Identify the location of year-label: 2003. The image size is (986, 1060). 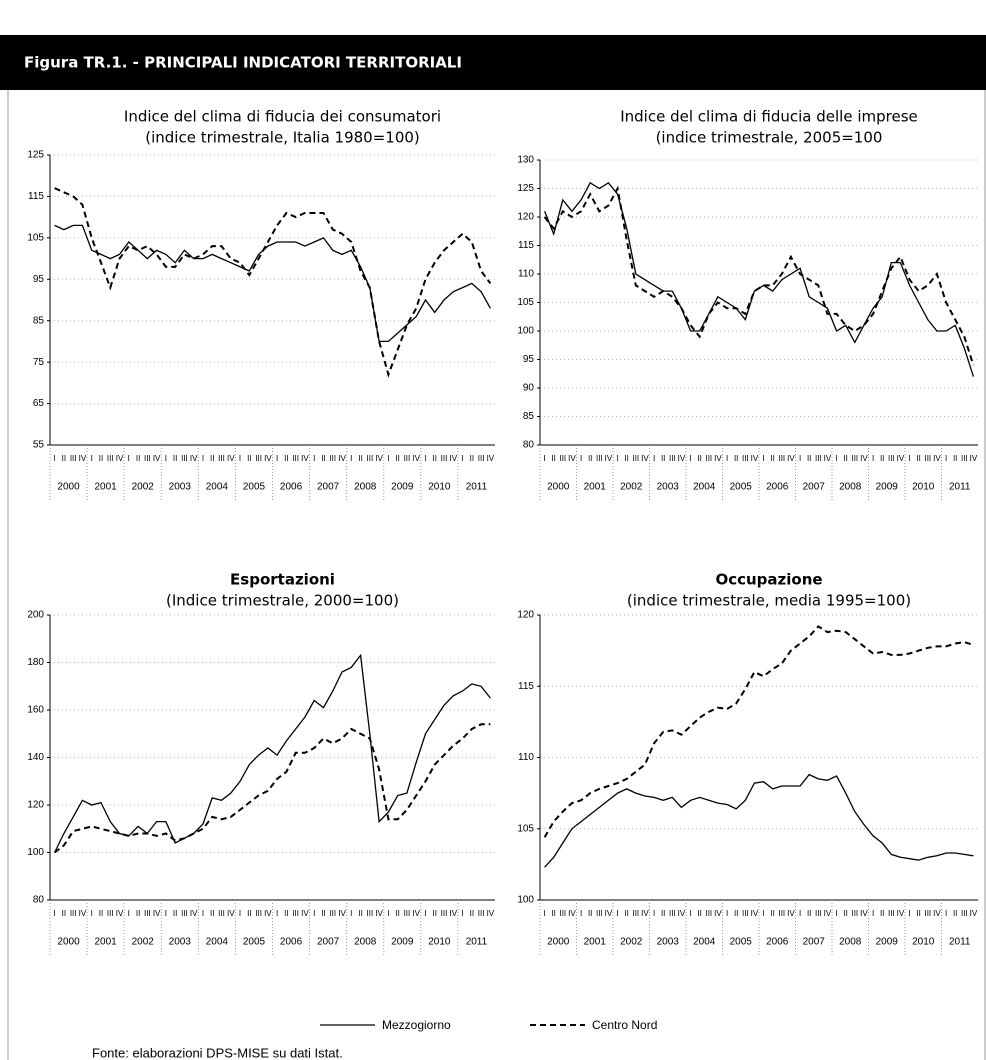
(668, 487).